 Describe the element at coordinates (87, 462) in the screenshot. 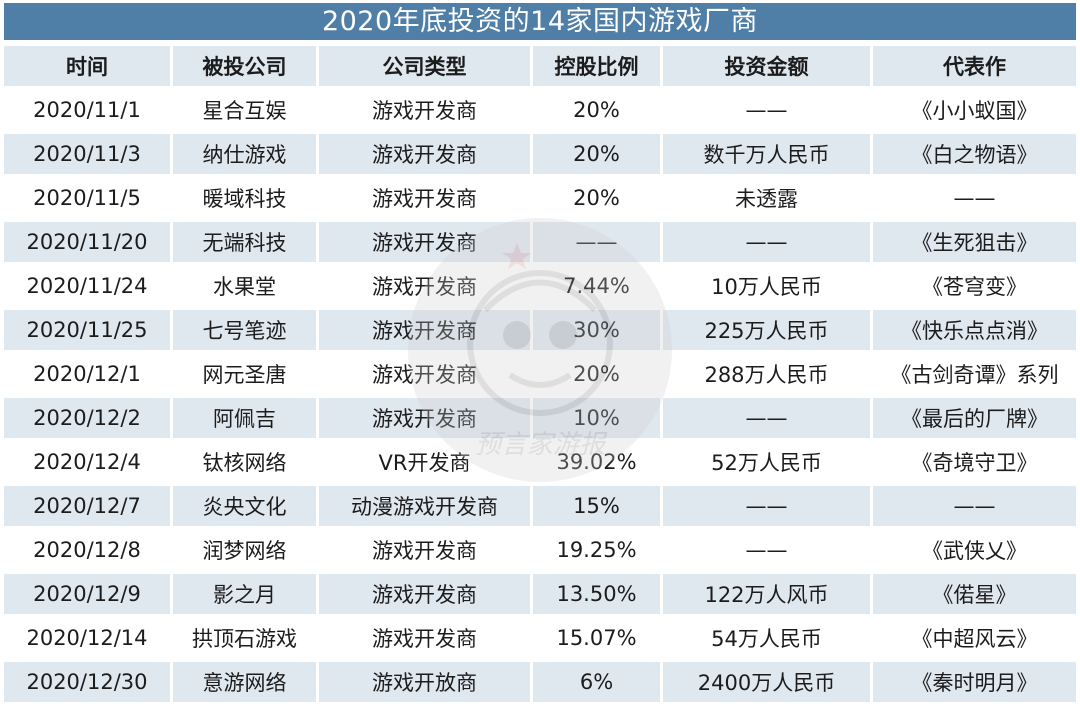

I see `cell-time: 2020/12/4` at that location.